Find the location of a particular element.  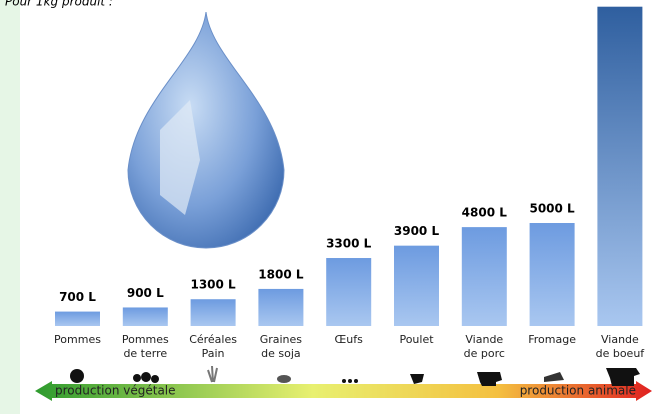

value-label: 1800 L is located at coordinates (281, 274).